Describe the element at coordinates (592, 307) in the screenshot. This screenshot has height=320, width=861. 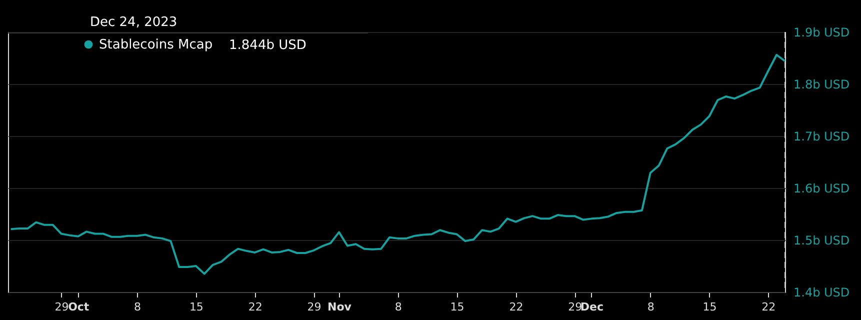
I see `x-tick-label: Dec` at that location.